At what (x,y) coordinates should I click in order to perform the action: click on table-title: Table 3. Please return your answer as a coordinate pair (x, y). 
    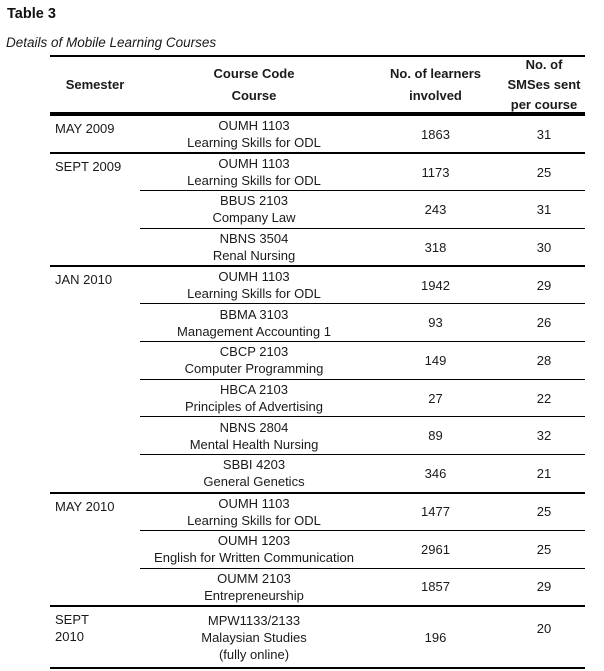
    Looking at the image, I should click on (31, 14).